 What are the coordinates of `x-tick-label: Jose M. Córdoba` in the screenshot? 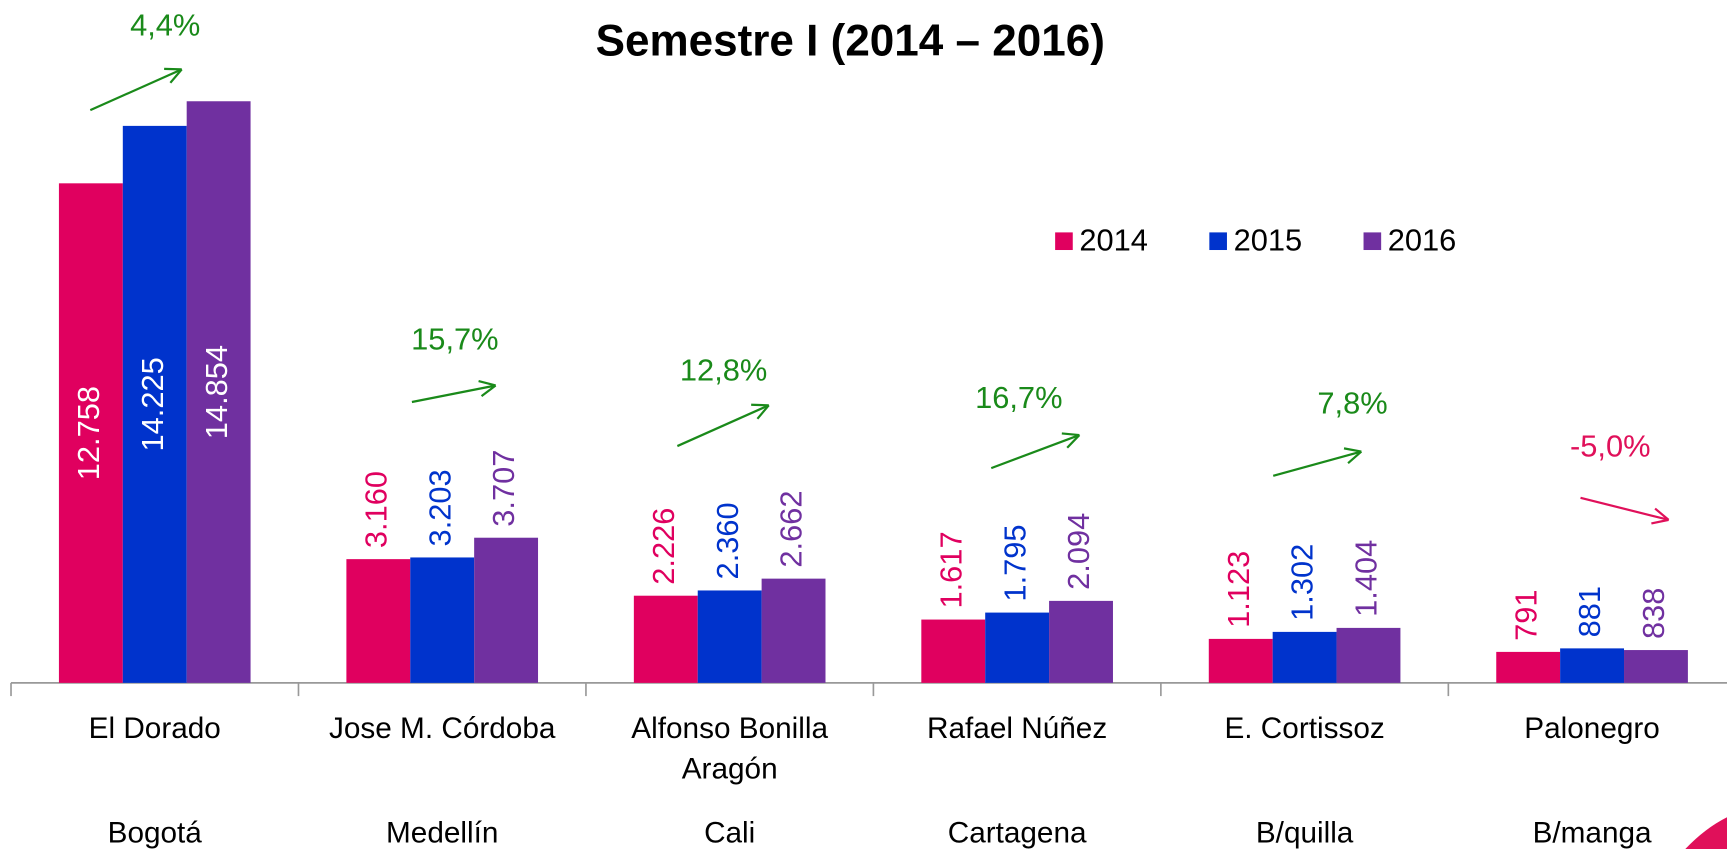 It's located at (442, 728).